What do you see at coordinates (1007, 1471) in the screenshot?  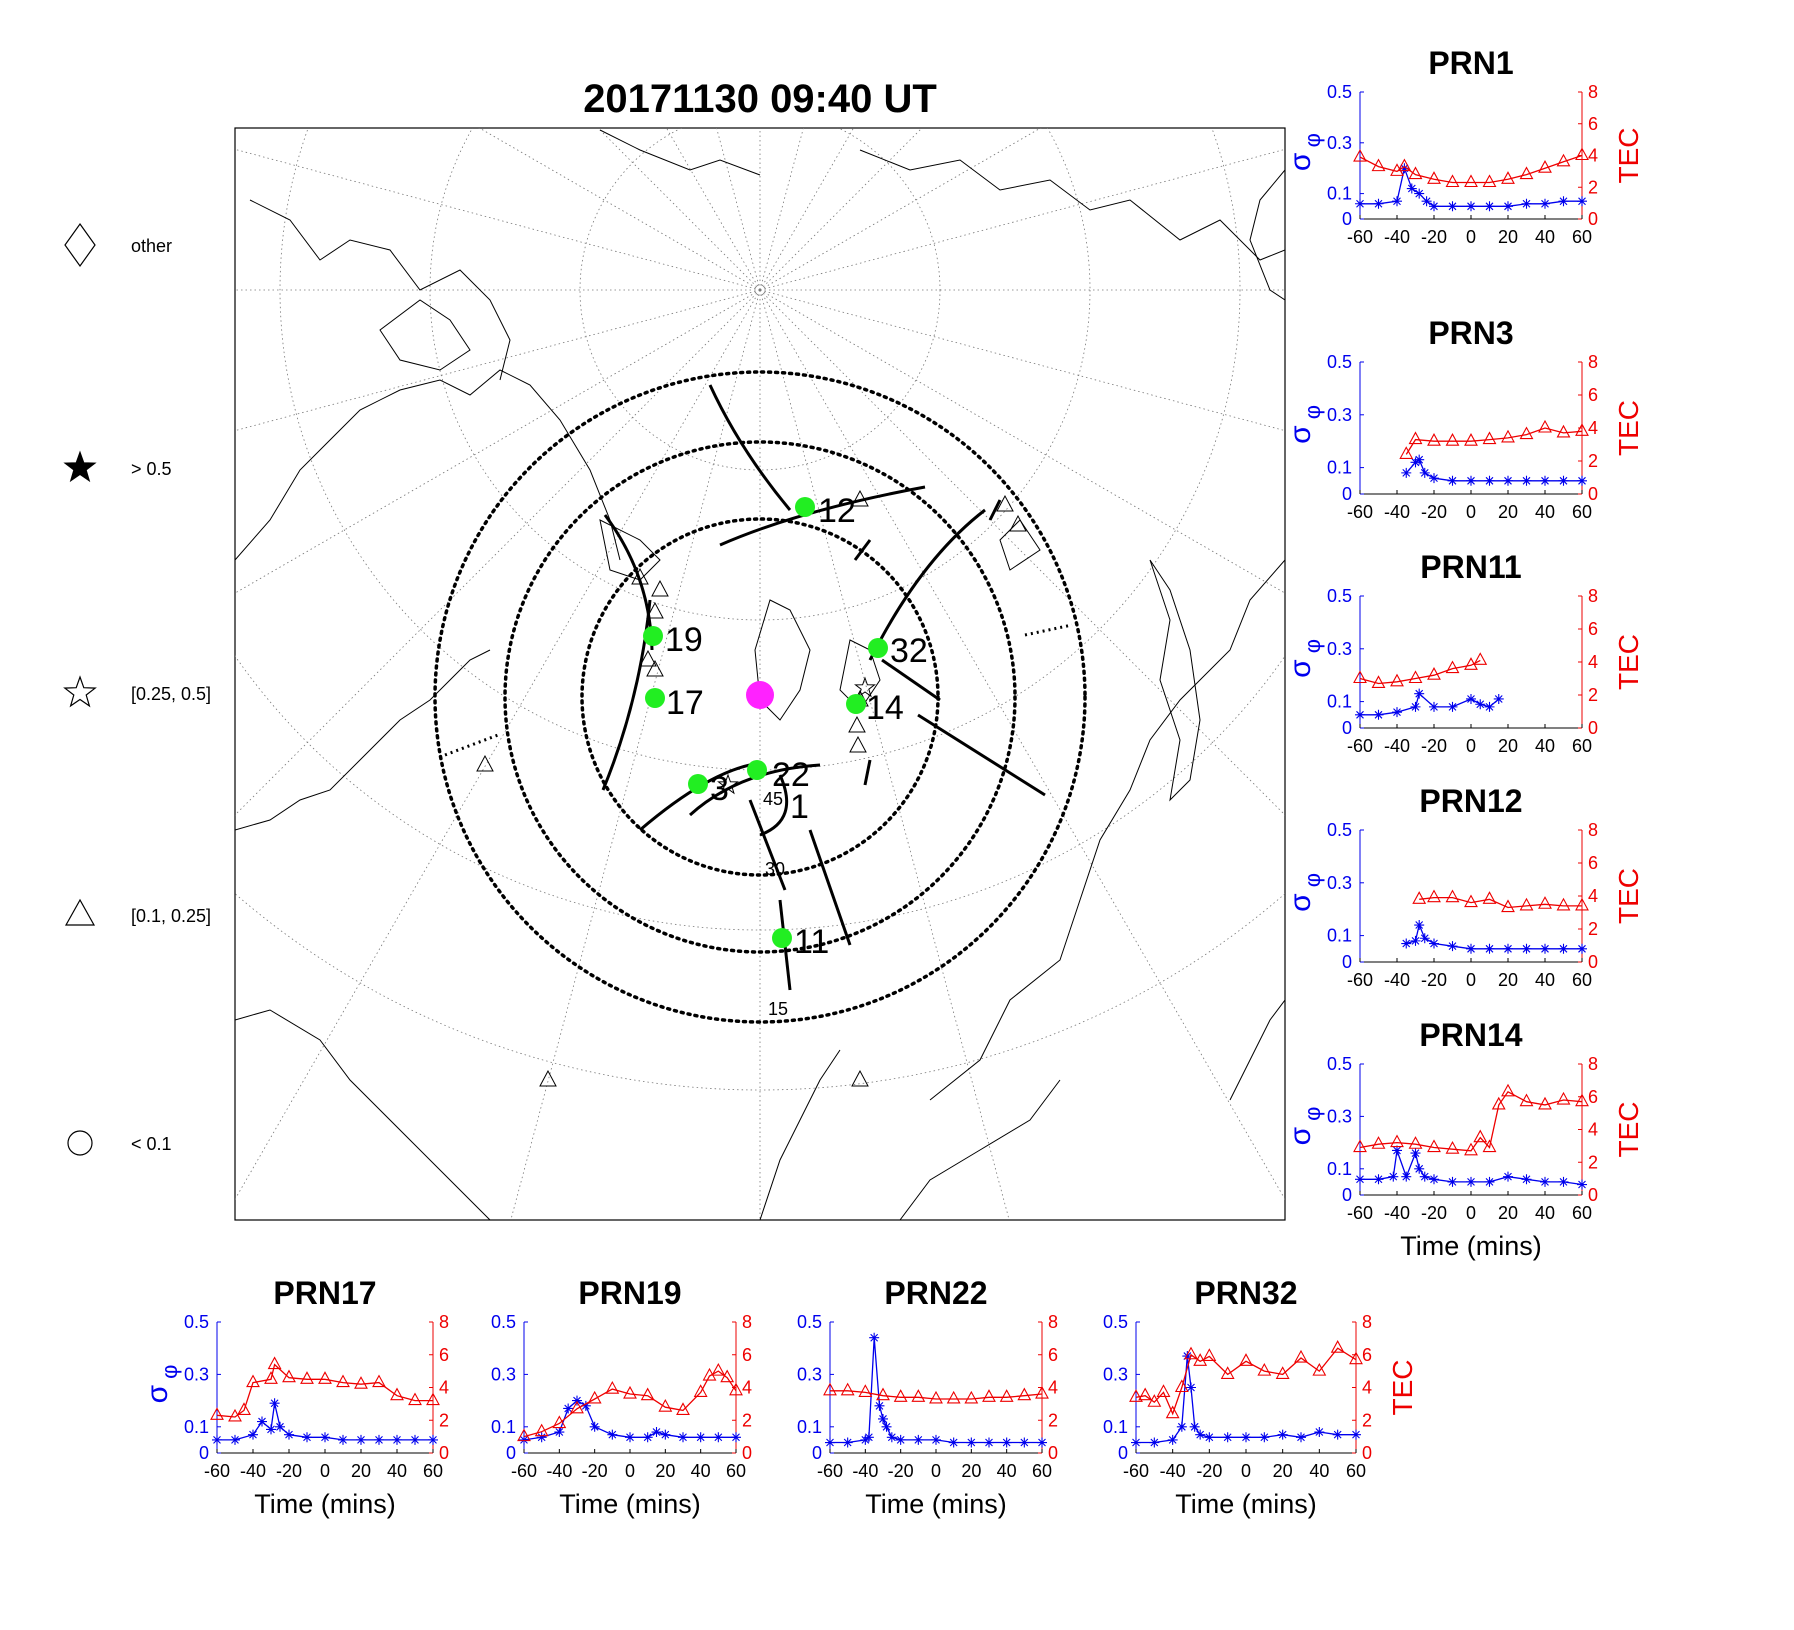 I see `x-tick-label: 40` at bounding box center [1007, 1471].